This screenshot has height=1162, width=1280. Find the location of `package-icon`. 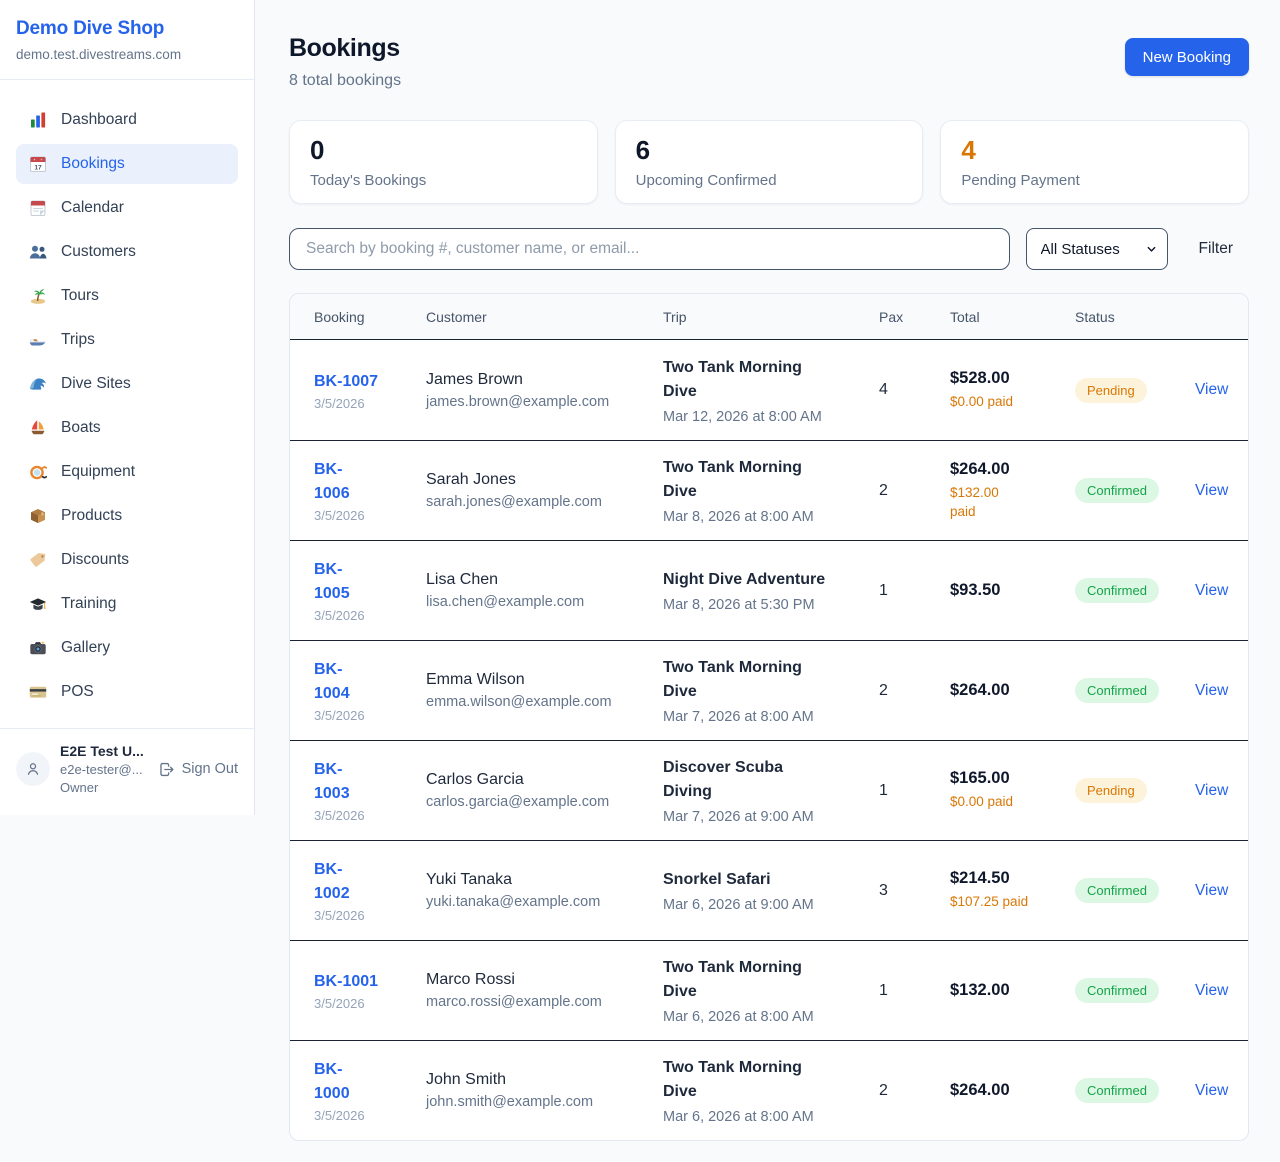

package-icon is located at coordinates (38, 516).